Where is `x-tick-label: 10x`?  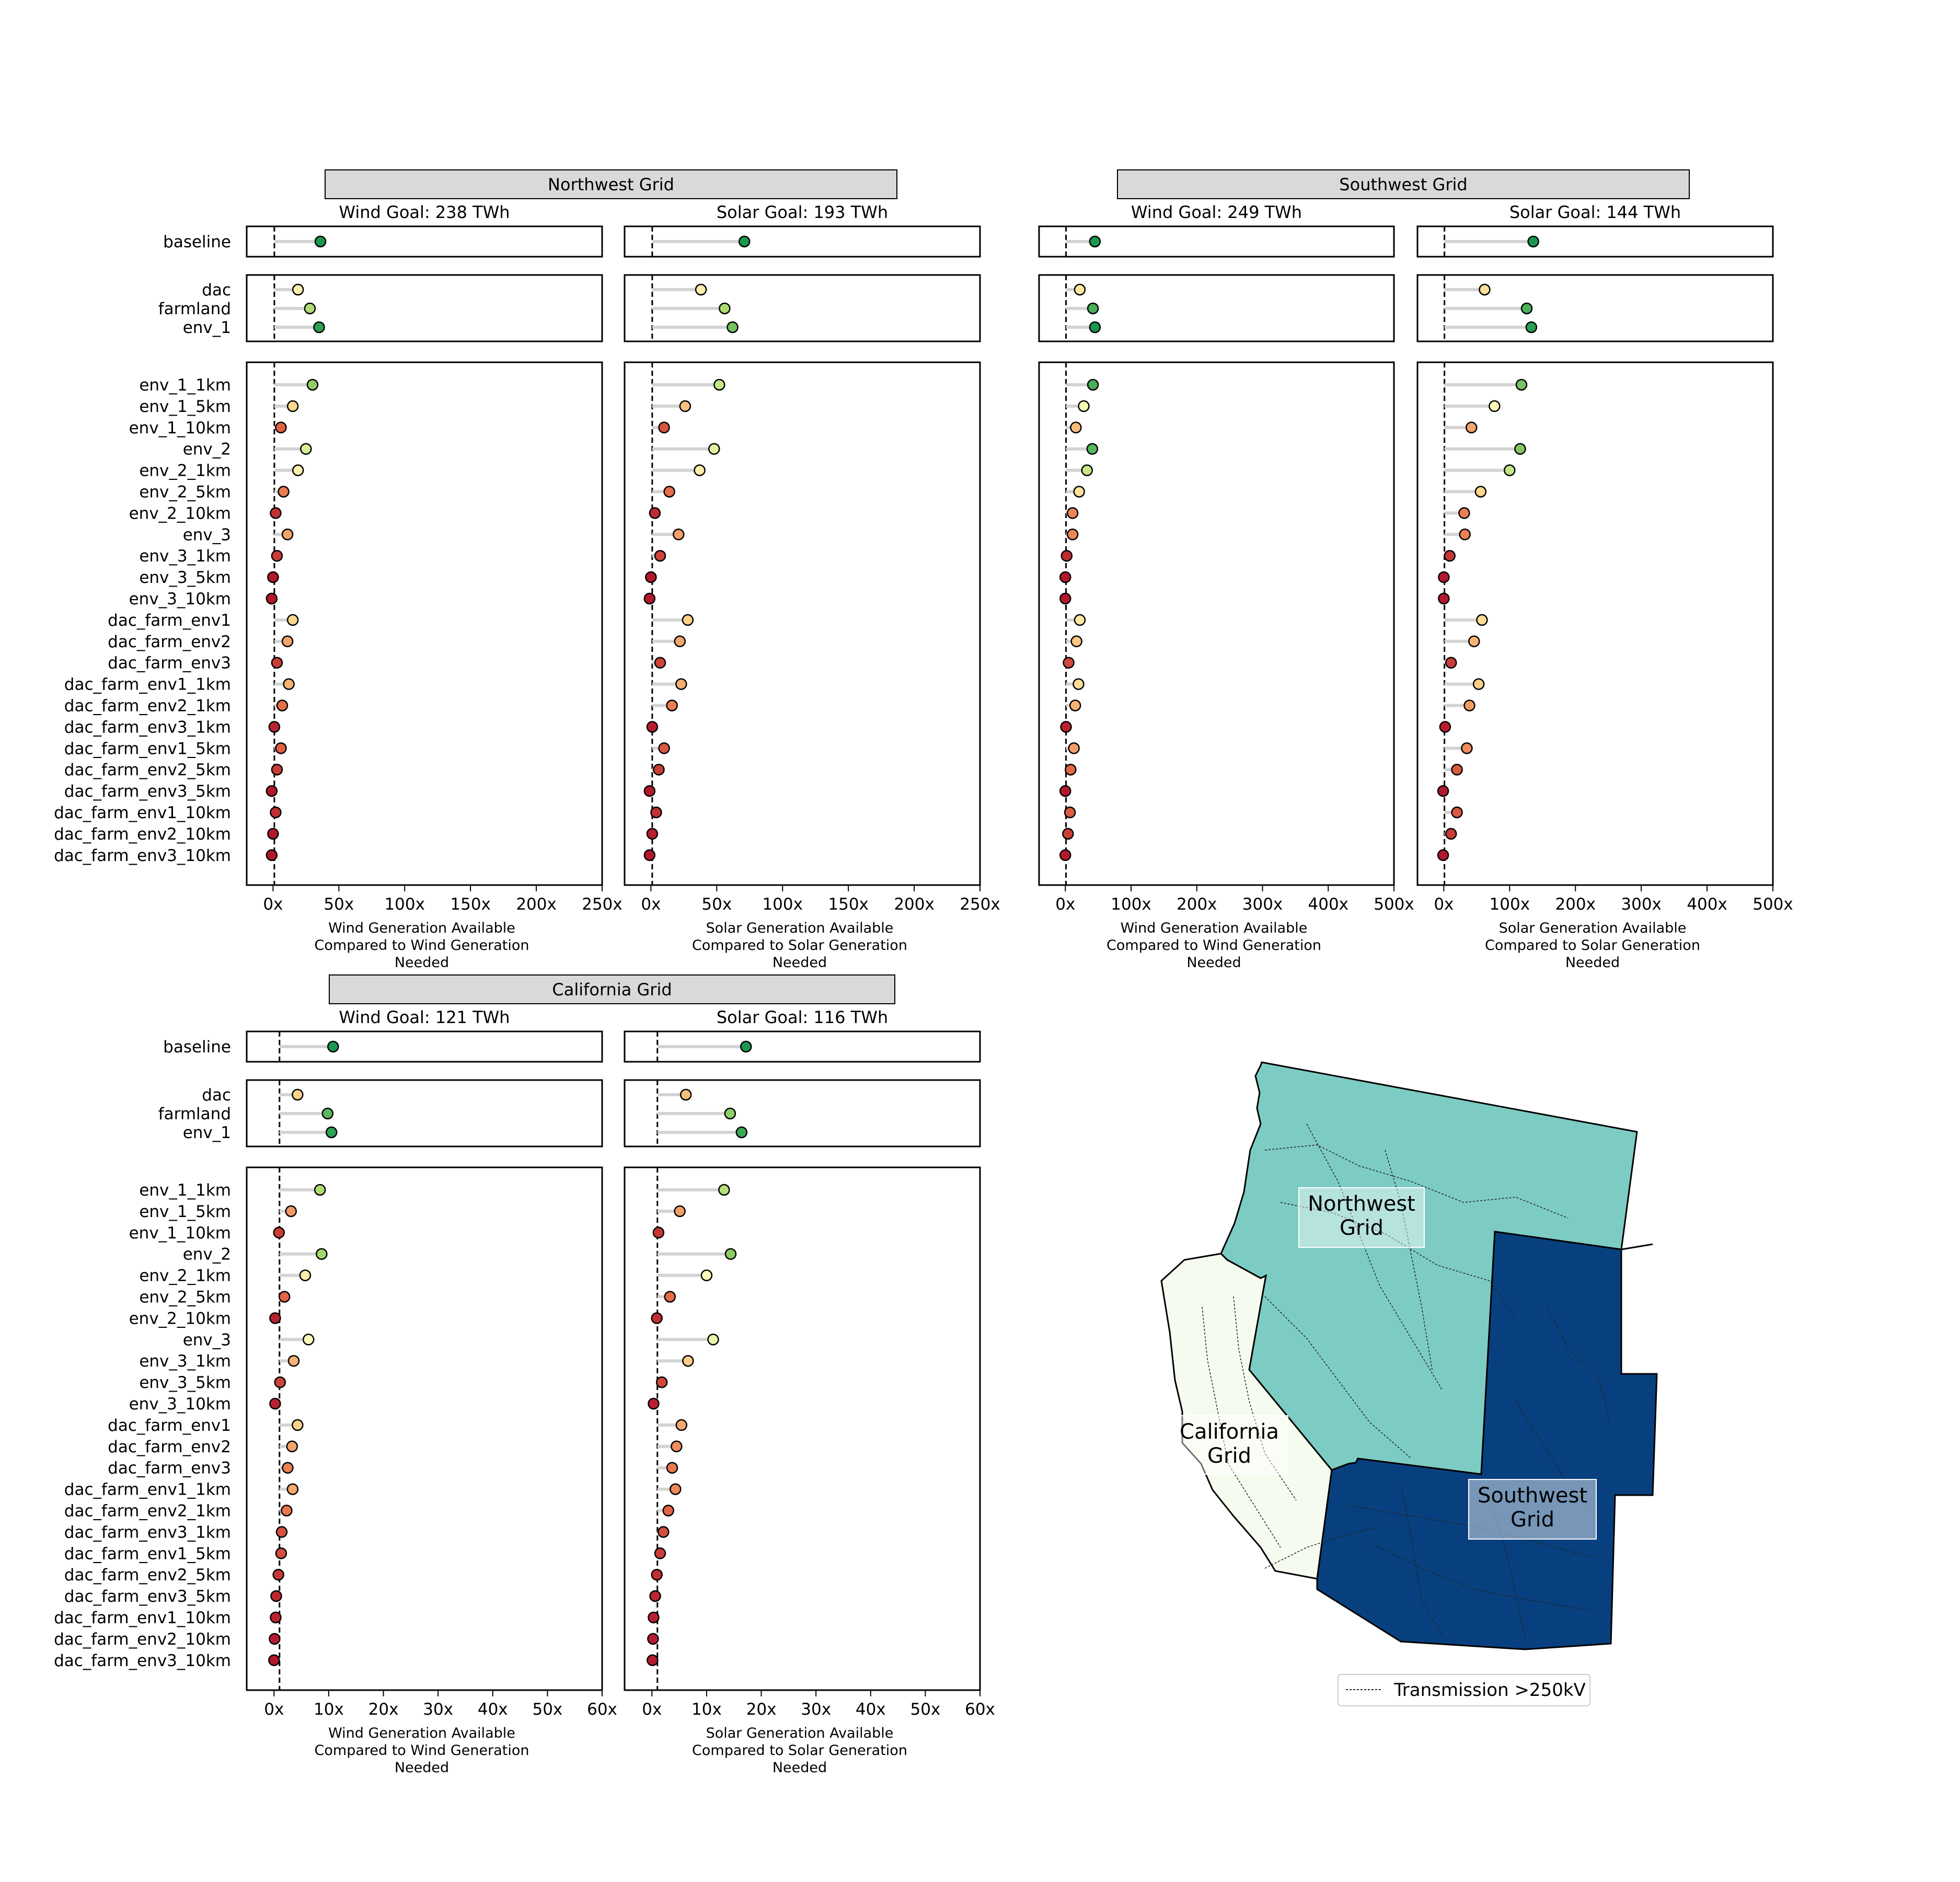
x-tick-label: 10x is located at coordinates (329, 1709).